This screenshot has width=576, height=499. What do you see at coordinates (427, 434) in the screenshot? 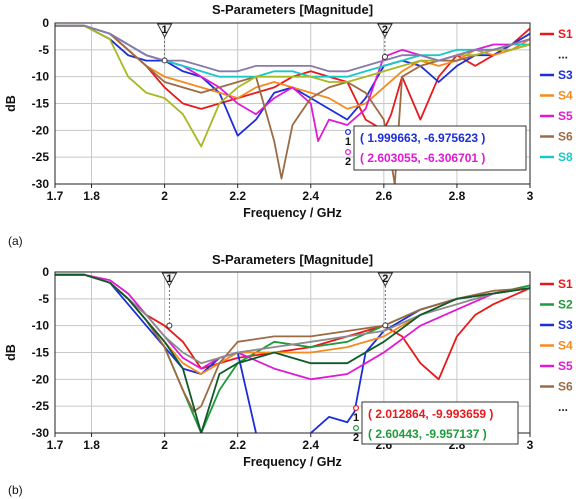
I see `readout-value: ( 2.60443, -9.957137 )` at bounding box center [427, 434].